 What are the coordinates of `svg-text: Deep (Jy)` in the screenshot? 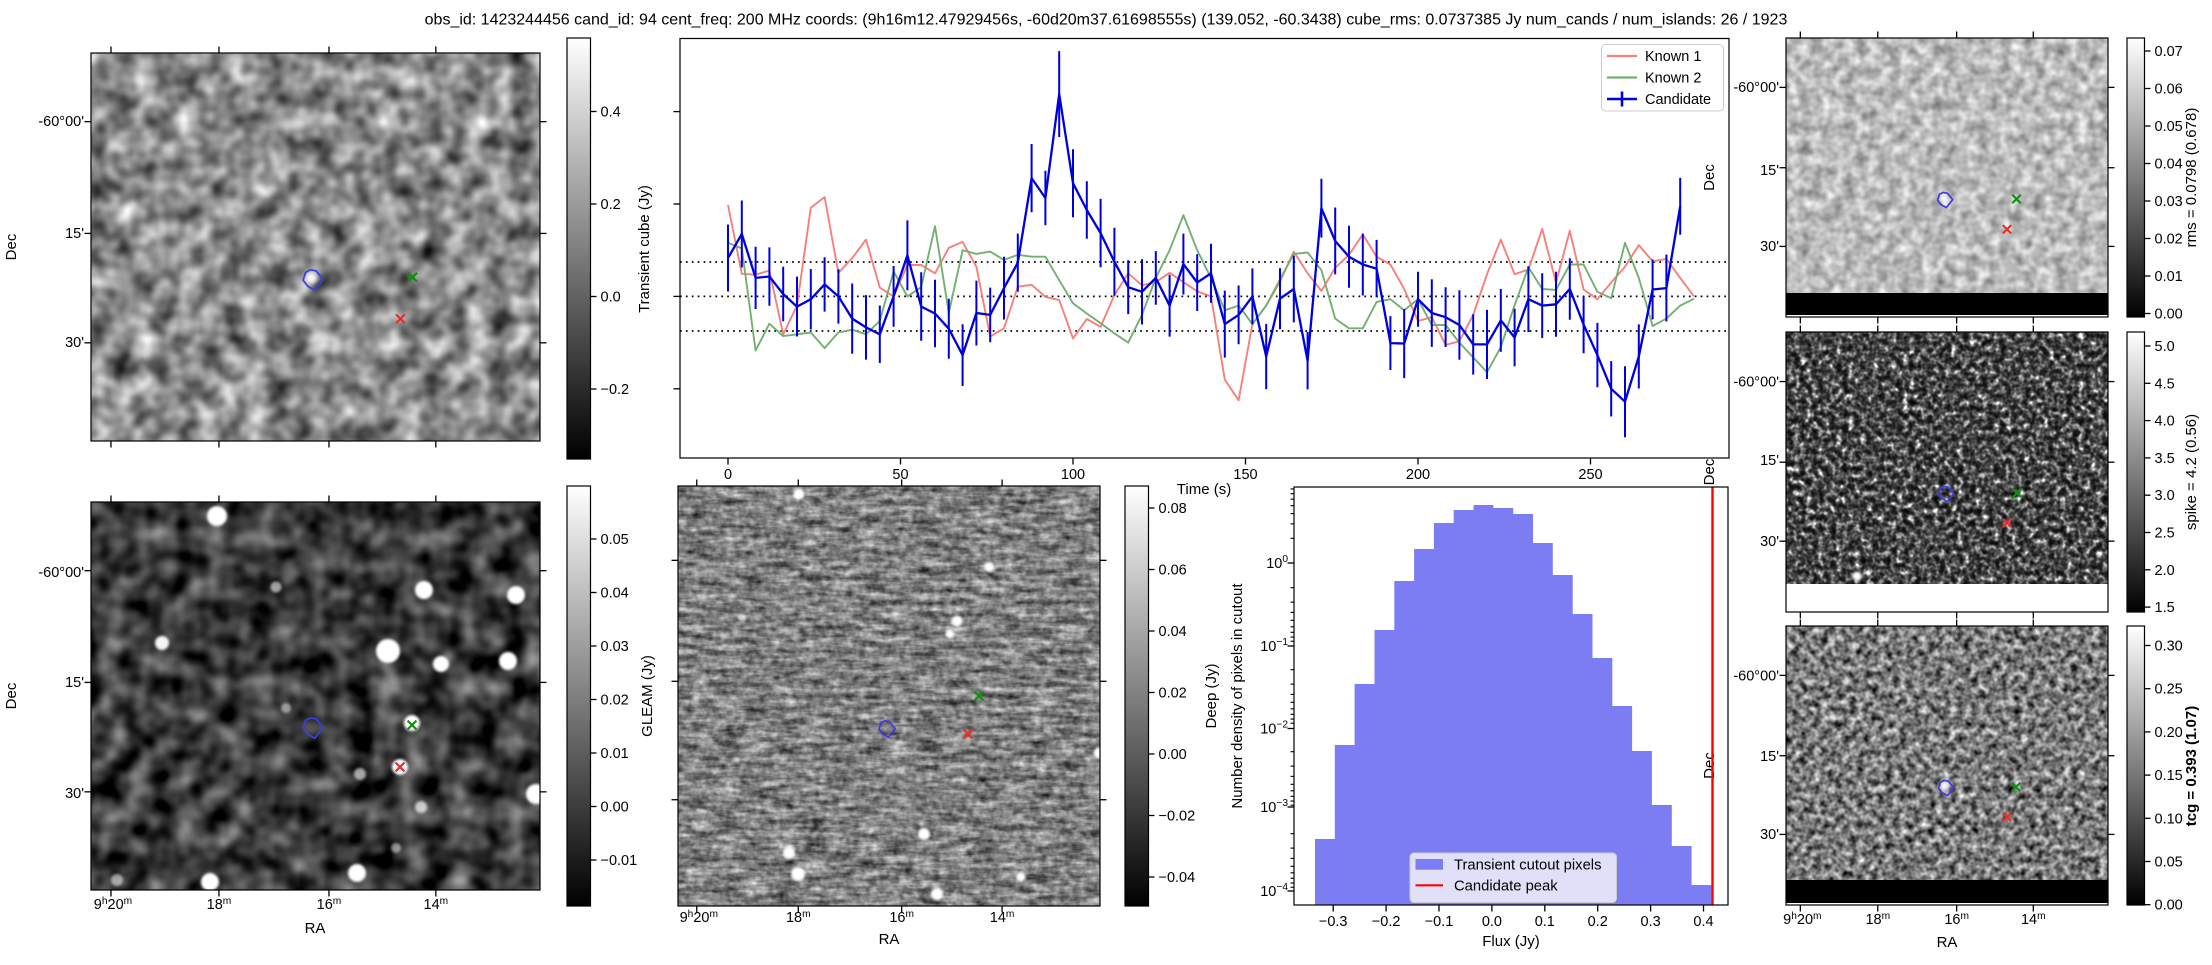 It's located at (1211, 695).